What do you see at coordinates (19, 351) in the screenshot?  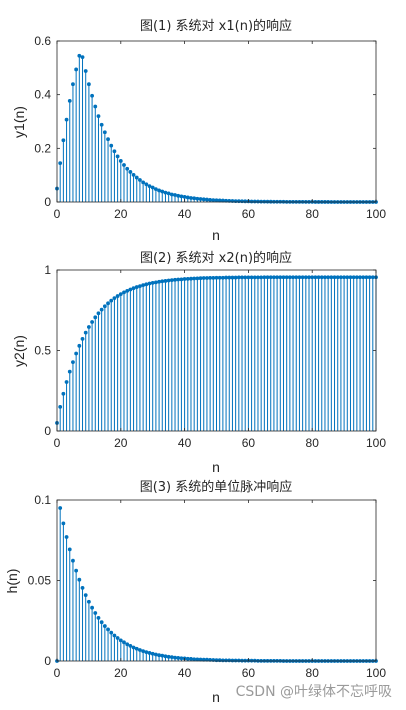 I see `subplot-2-ylabel: y2(n)` at bounding box center [19, 351].